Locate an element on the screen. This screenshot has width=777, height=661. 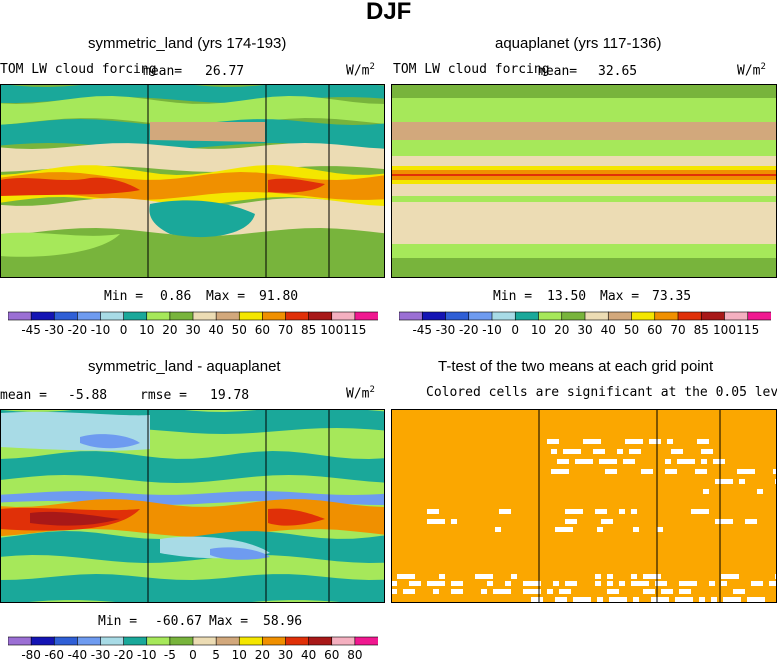
panel1-max-value: 91.80 is located at coordinates (279, 296).